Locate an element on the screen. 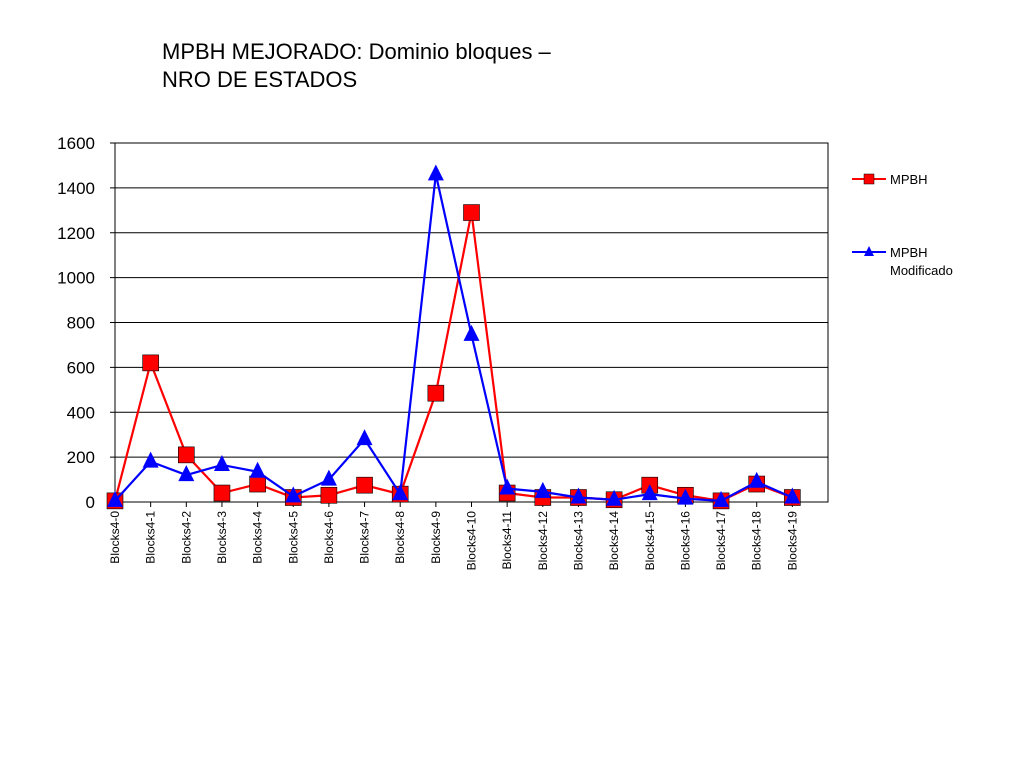  x-tick-label: Blocks4-8 is located at coordinates (400, 537).